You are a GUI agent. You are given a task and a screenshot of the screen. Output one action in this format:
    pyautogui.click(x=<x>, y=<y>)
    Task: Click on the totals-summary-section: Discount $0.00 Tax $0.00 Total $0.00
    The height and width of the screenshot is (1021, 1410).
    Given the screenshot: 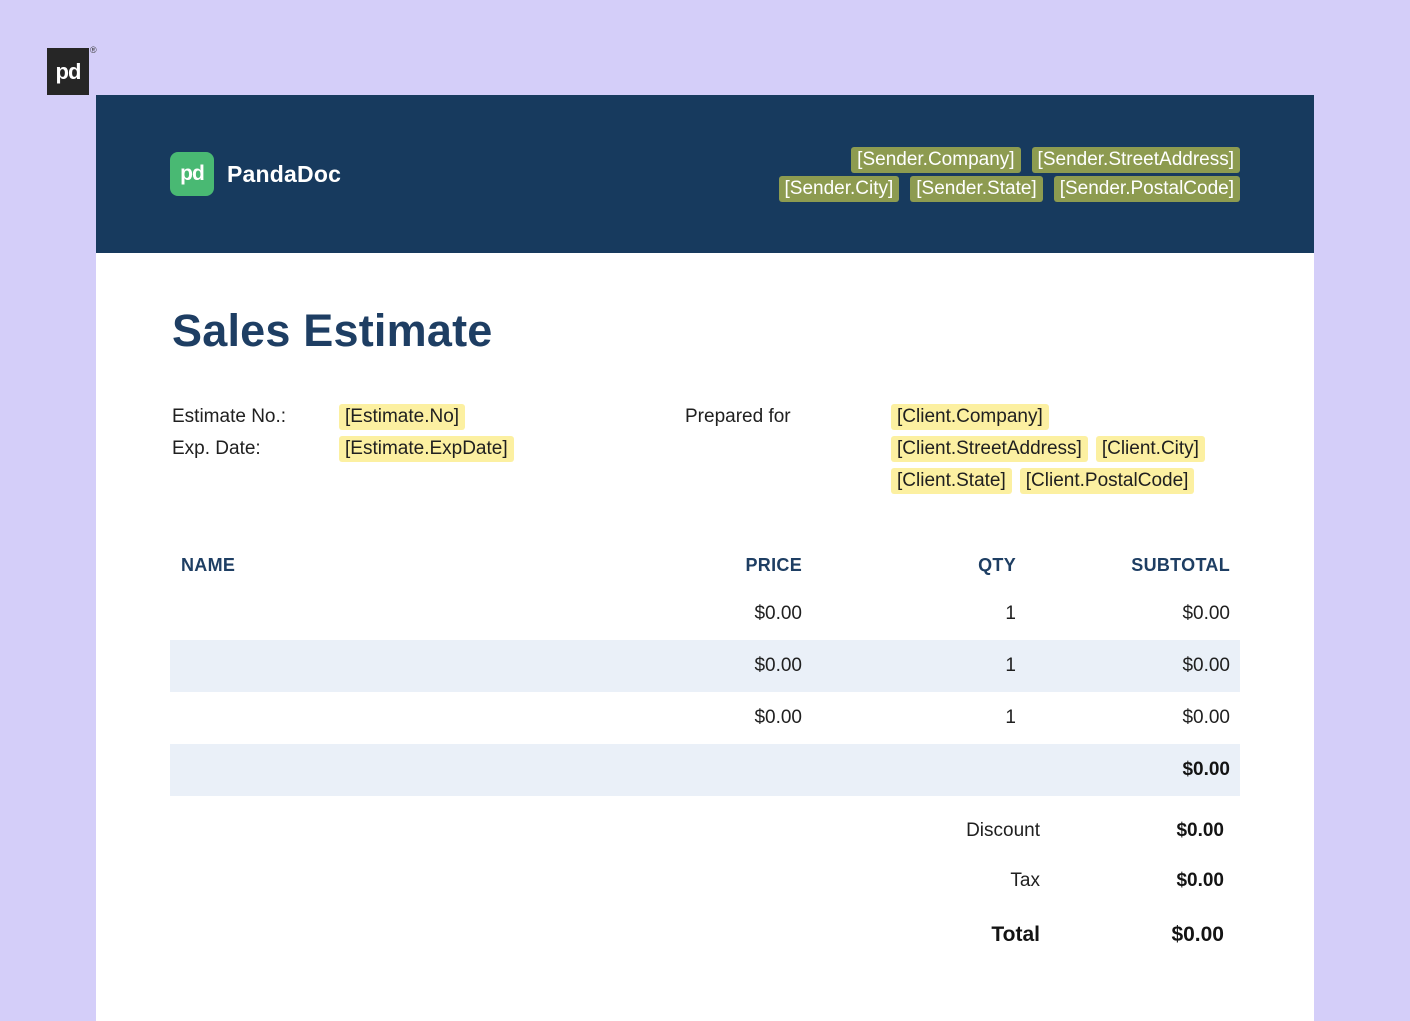 What is the action you would take?
    pyautogui.click(x=705, y=884)
    